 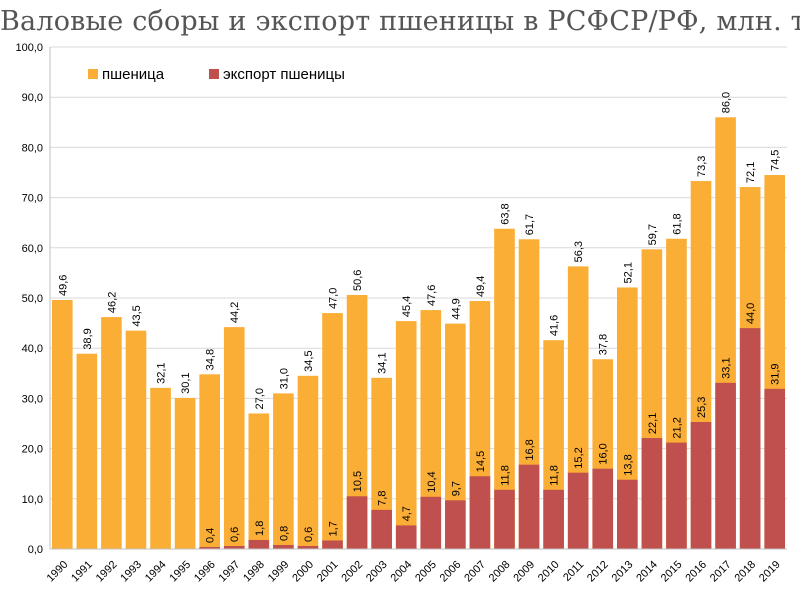 What do you see at coordinates (701, 485) in the screenshot?
I see `bar-export-2016` at bounding box center [701, 485].